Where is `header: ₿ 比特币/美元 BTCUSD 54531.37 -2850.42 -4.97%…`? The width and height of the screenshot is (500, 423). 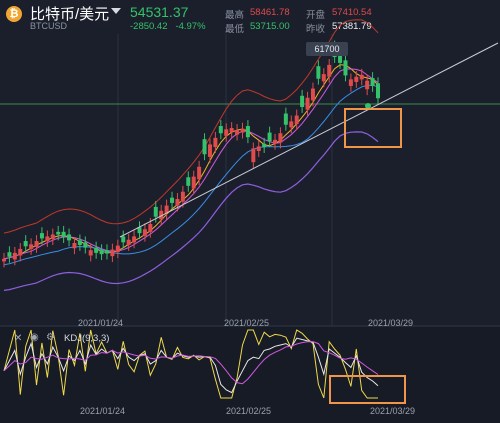 header: ₿ 比特币/美元 BTCUSD 54531.37 -2850.42 -4.97%… is located at coordinates (250, 17).